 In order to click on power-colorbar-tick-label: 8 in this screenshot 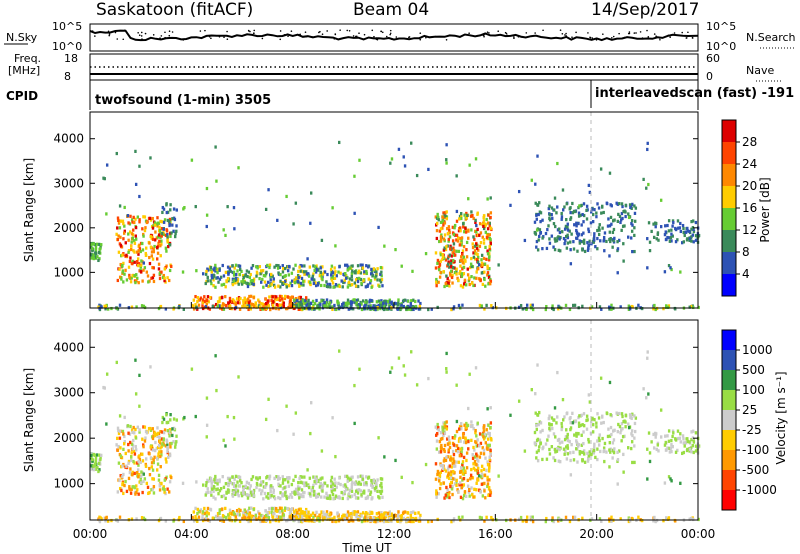, I will do `click(746, 252)`.